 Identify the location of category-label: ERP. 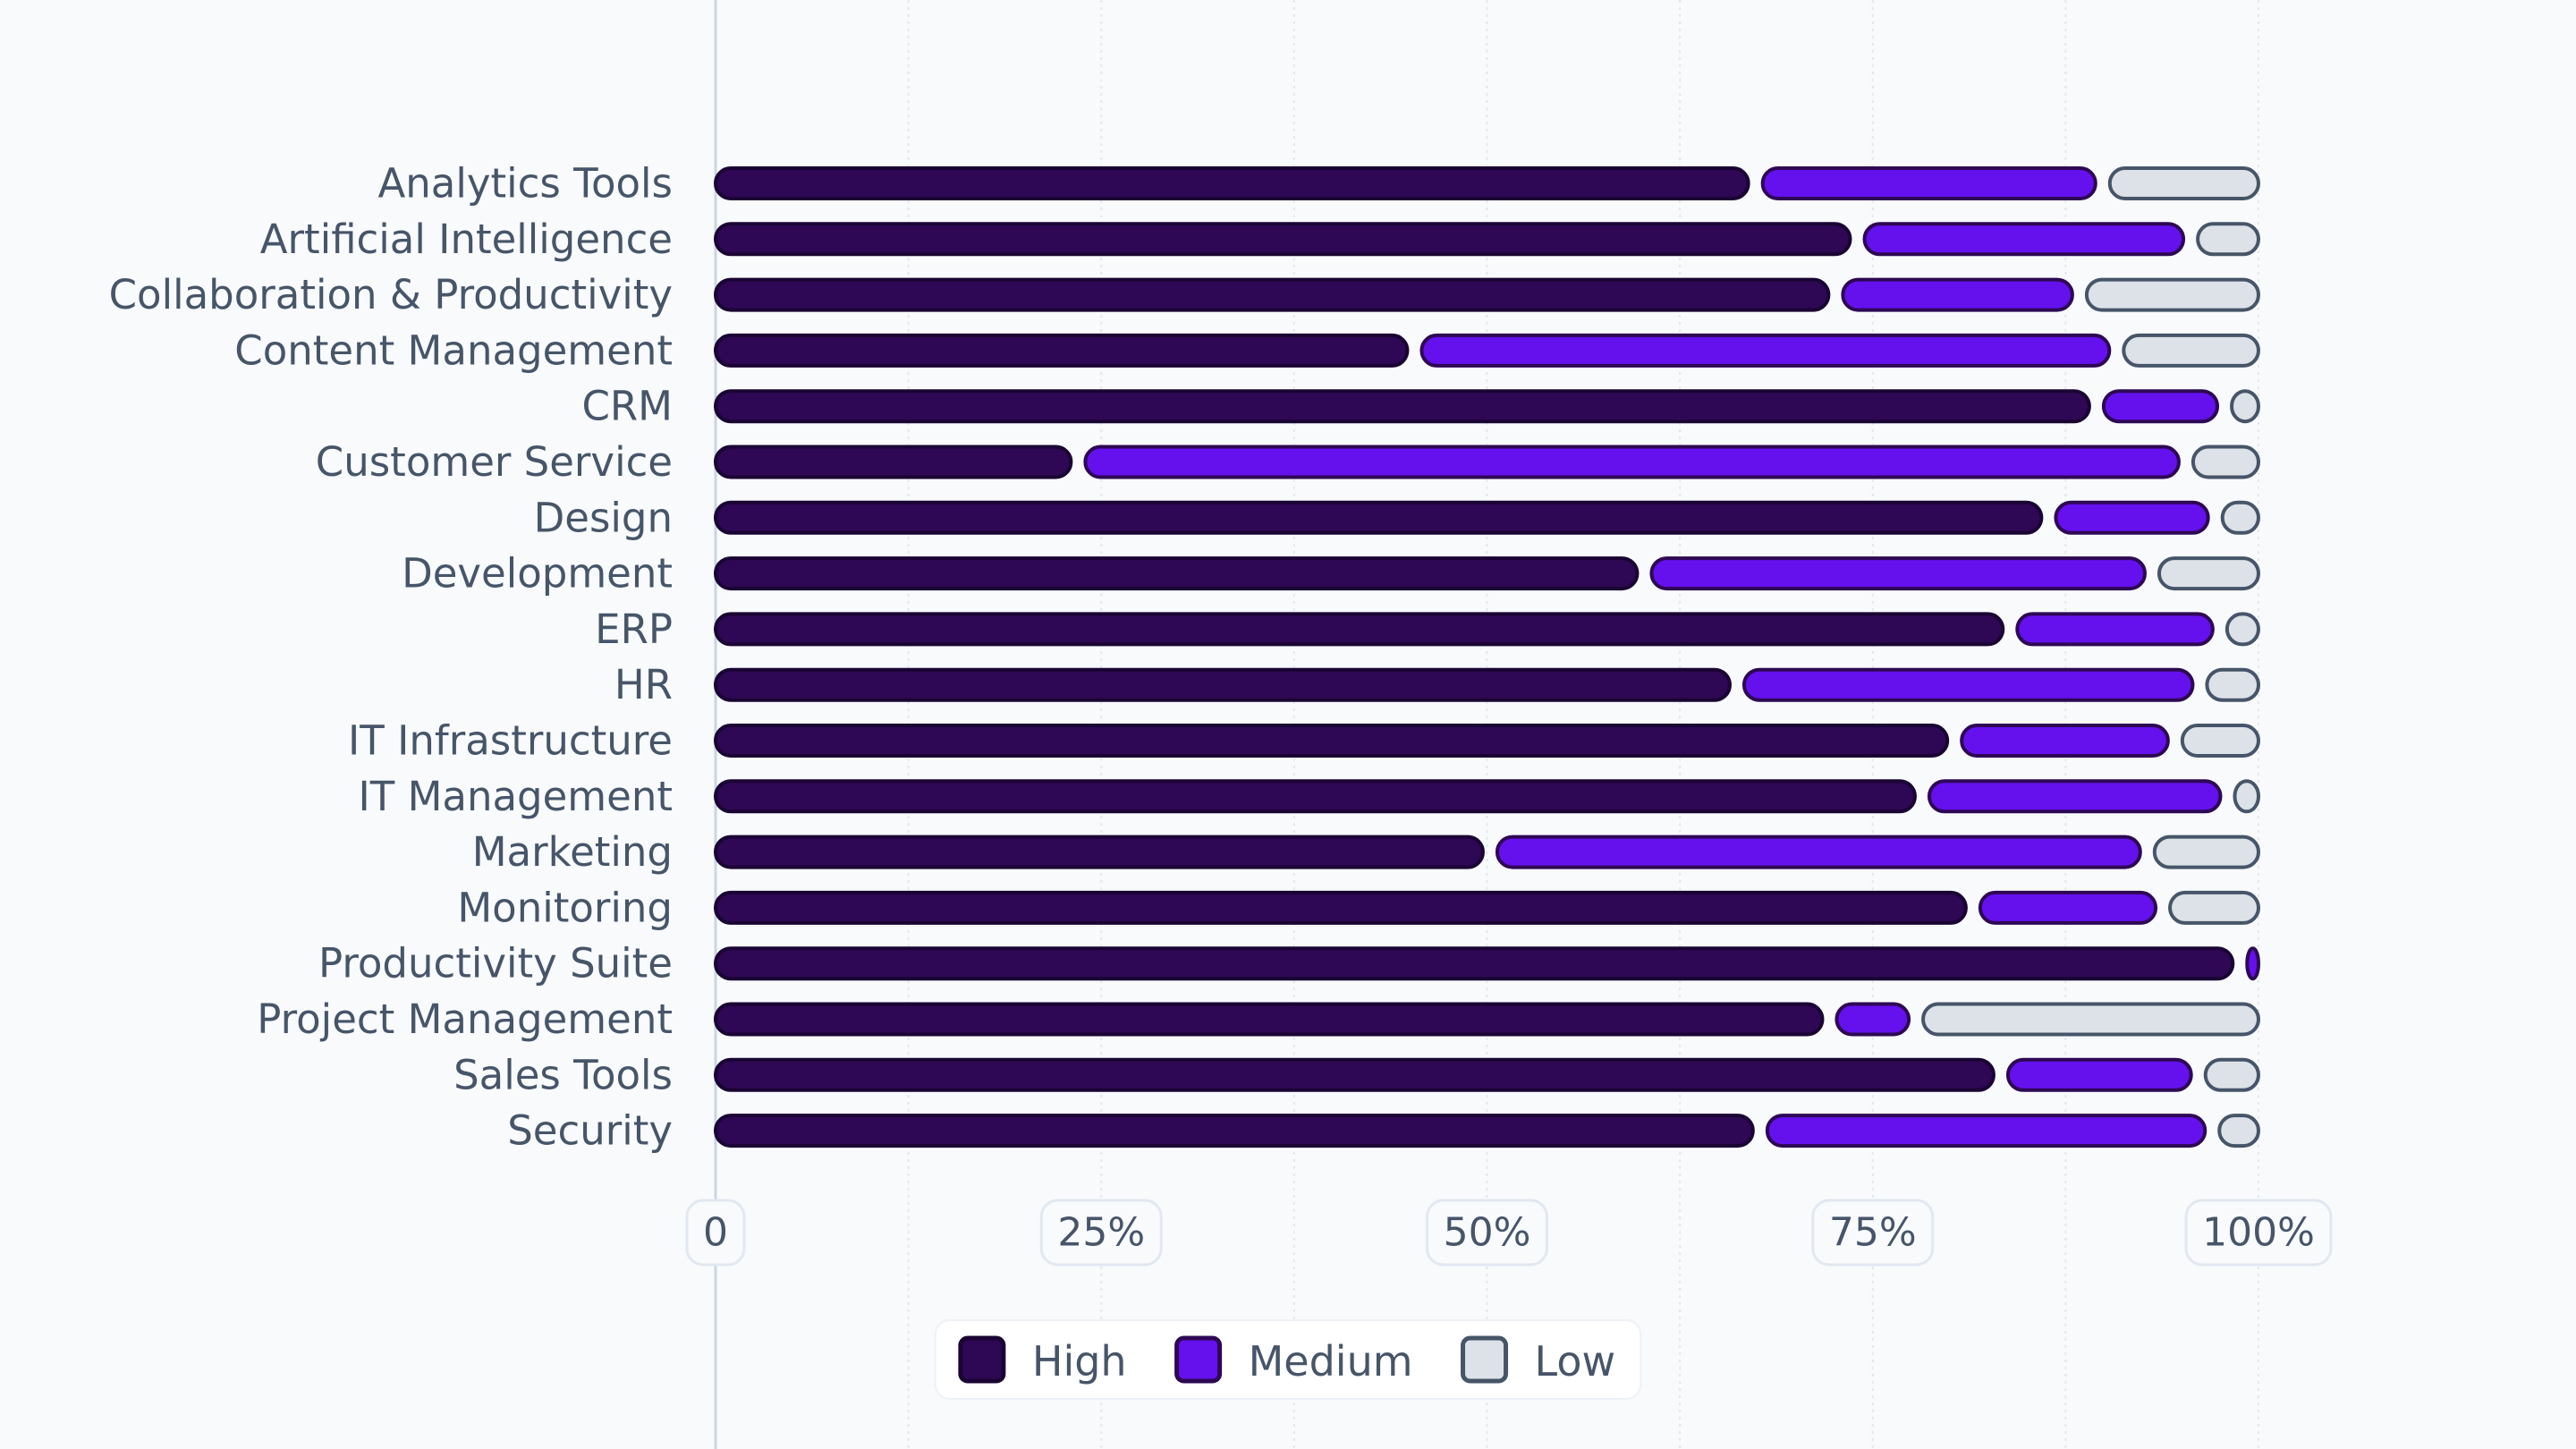
(634, 629).